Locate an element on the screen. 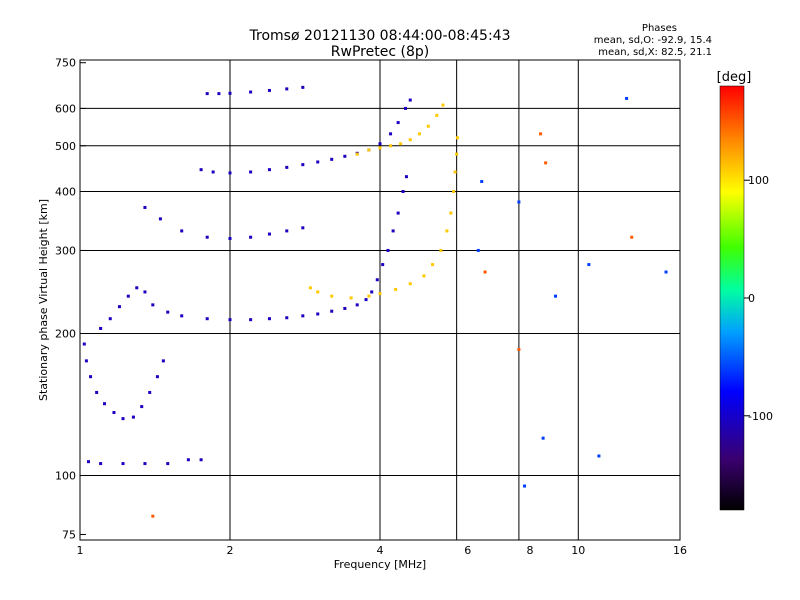 This screenshot has height=600, width=800. colorbar-tick-label: 100 is located at coordinates (758, 180).